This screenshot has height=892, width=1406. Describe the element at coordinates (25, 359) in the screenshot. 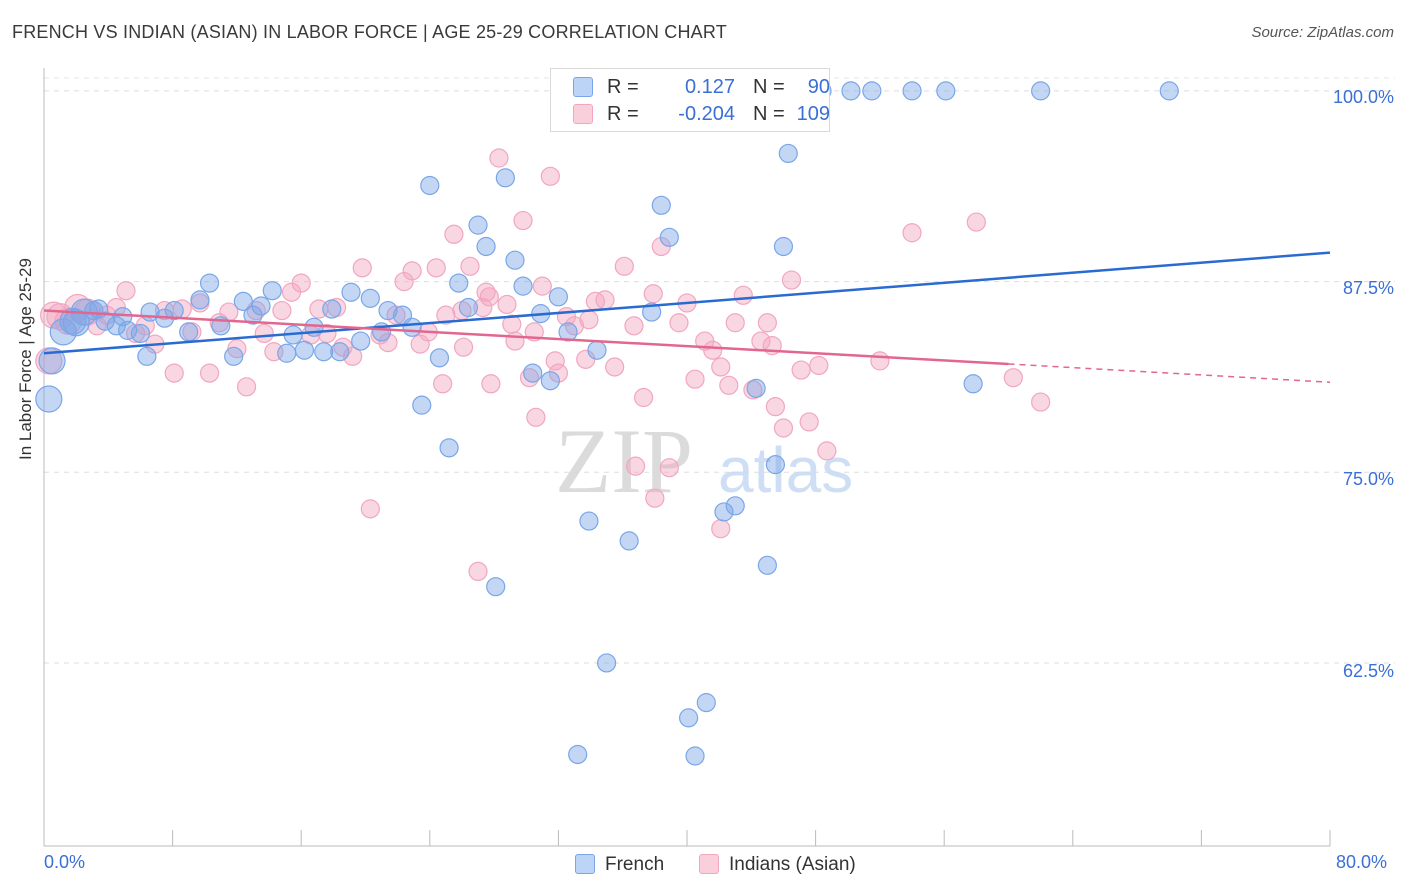

I see `y-axis-label: In Labor Force | Age 25-29` at that location.